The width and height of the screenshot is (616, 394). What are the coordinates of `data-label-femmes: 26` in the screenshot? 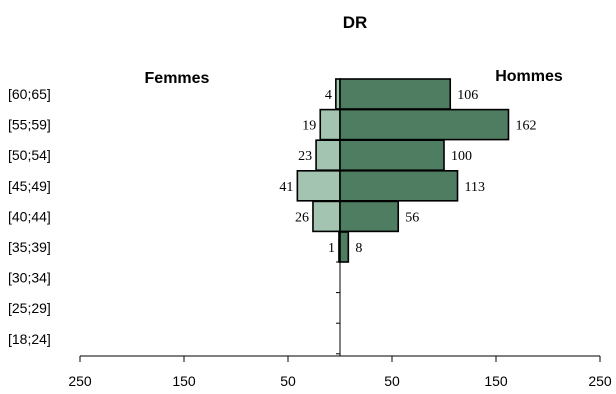 It's located at (302, 217).